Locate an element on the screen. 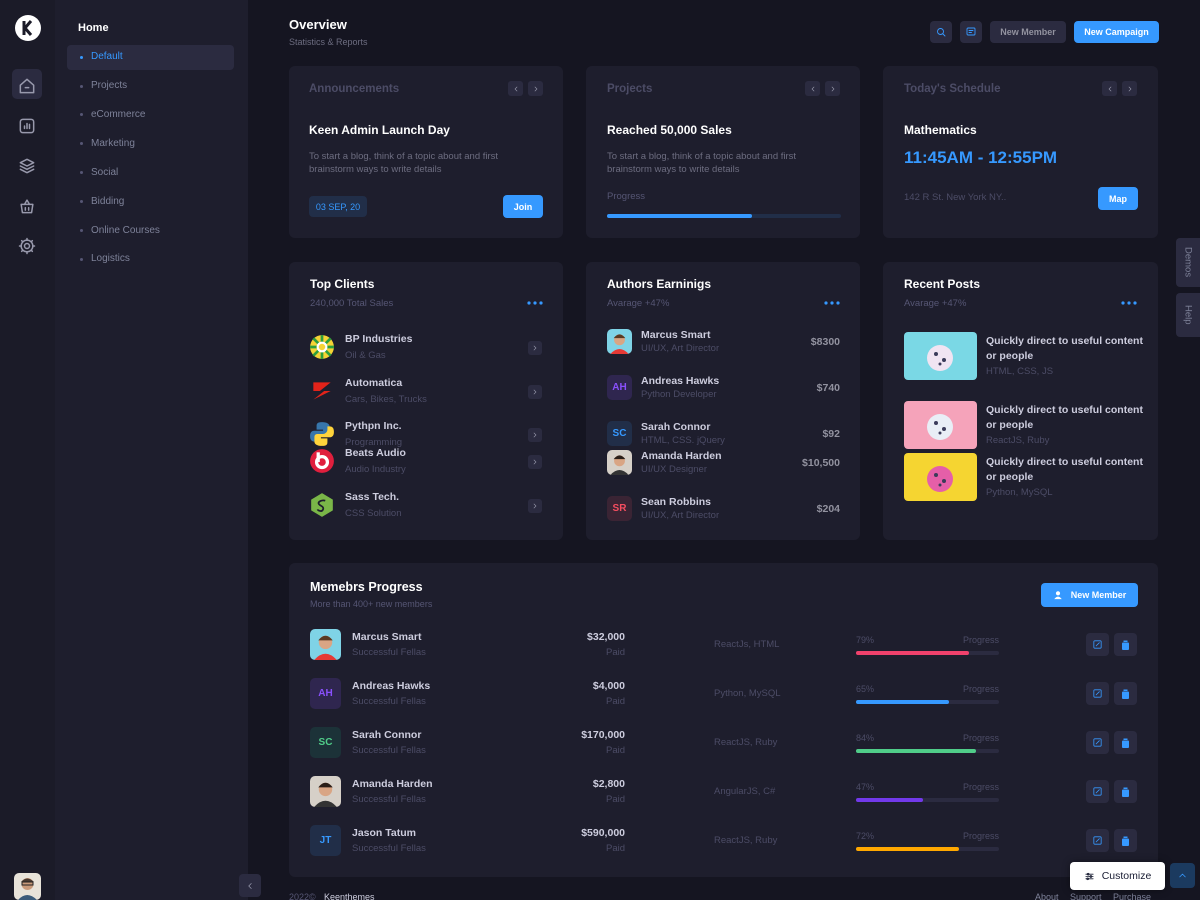  side-tab: Help is located at coordinates (1188, 315).